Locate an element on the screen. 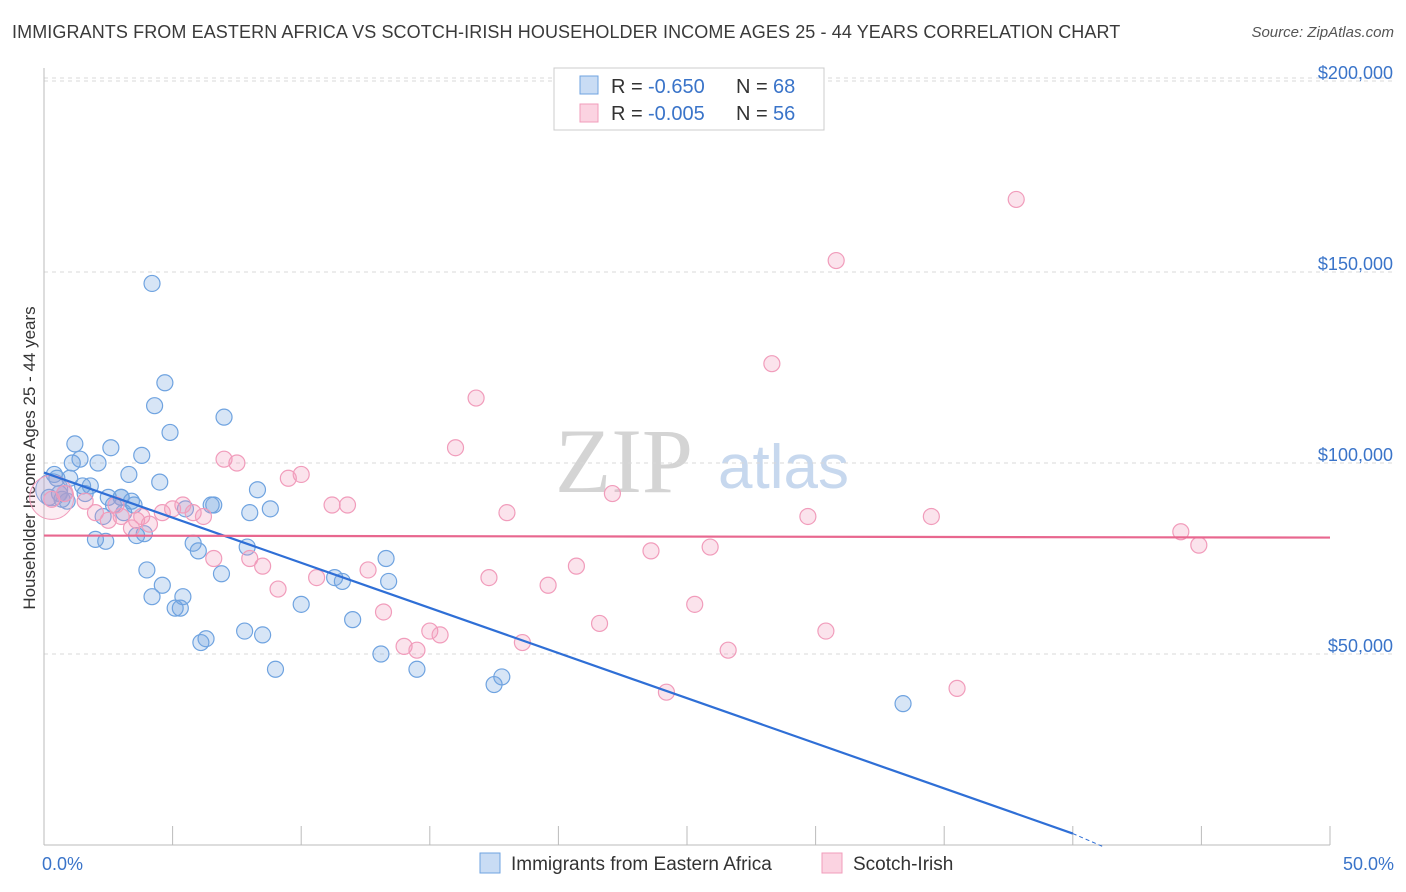 This screenshot has height=892, width=1406. trend-line-scotch-irish is located at coordinates (687, 536).